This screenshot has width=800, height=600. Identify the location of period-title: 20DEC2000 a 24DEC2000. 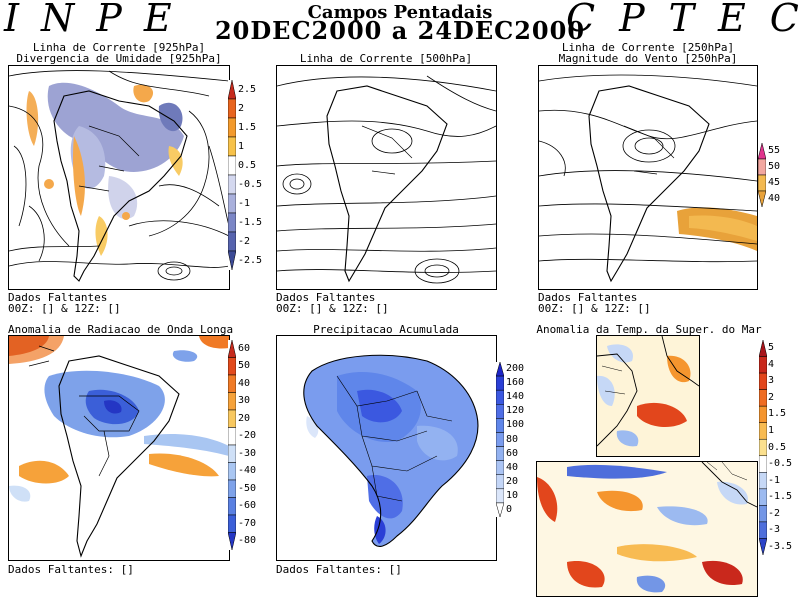
(400, 30).